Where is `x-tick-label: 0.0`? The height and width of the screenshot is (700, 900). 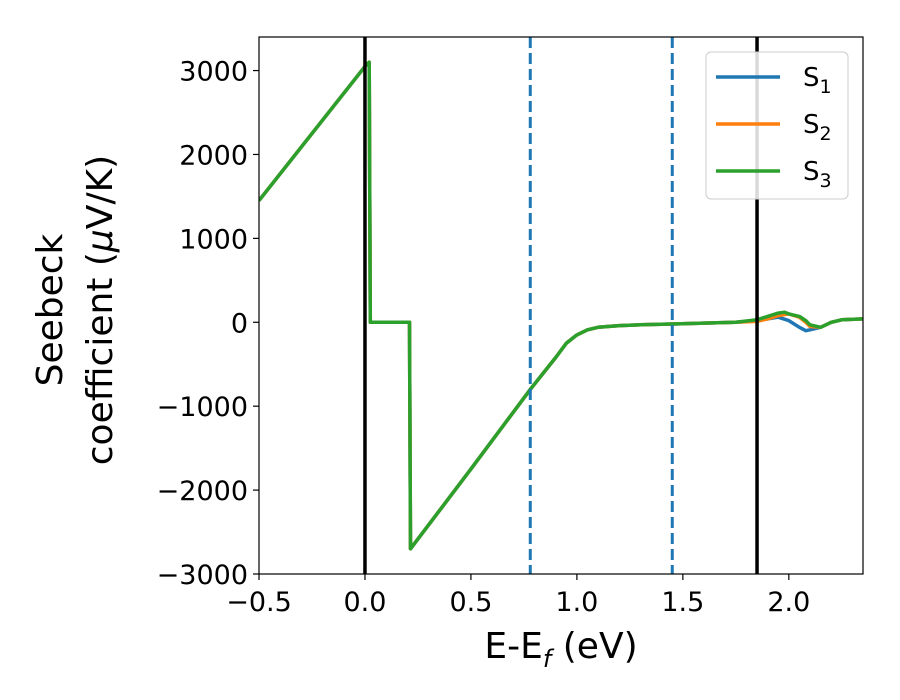 x-tick-label: 0.0 is located at coordinates (364, 602).